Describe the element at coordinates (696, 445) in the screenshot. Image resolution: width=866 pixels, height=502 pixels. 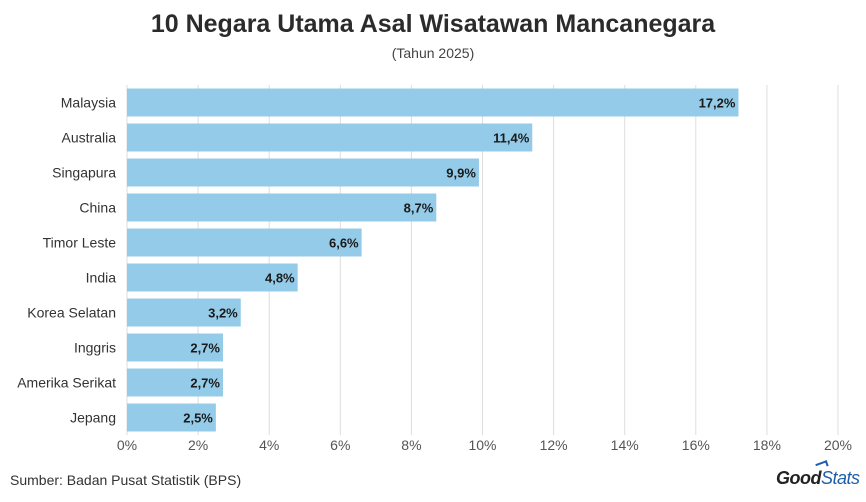
I see `x-tick-label: 16%` at that location.